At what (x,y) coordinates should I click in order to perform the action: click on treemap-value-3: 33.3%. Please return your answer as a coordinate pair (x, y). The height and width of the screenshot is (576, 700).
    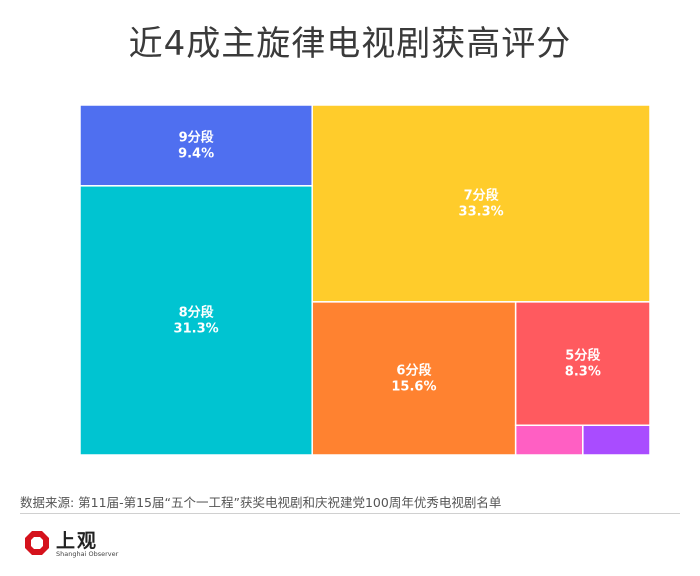
    Looking at the image, I should click on (481, 211).